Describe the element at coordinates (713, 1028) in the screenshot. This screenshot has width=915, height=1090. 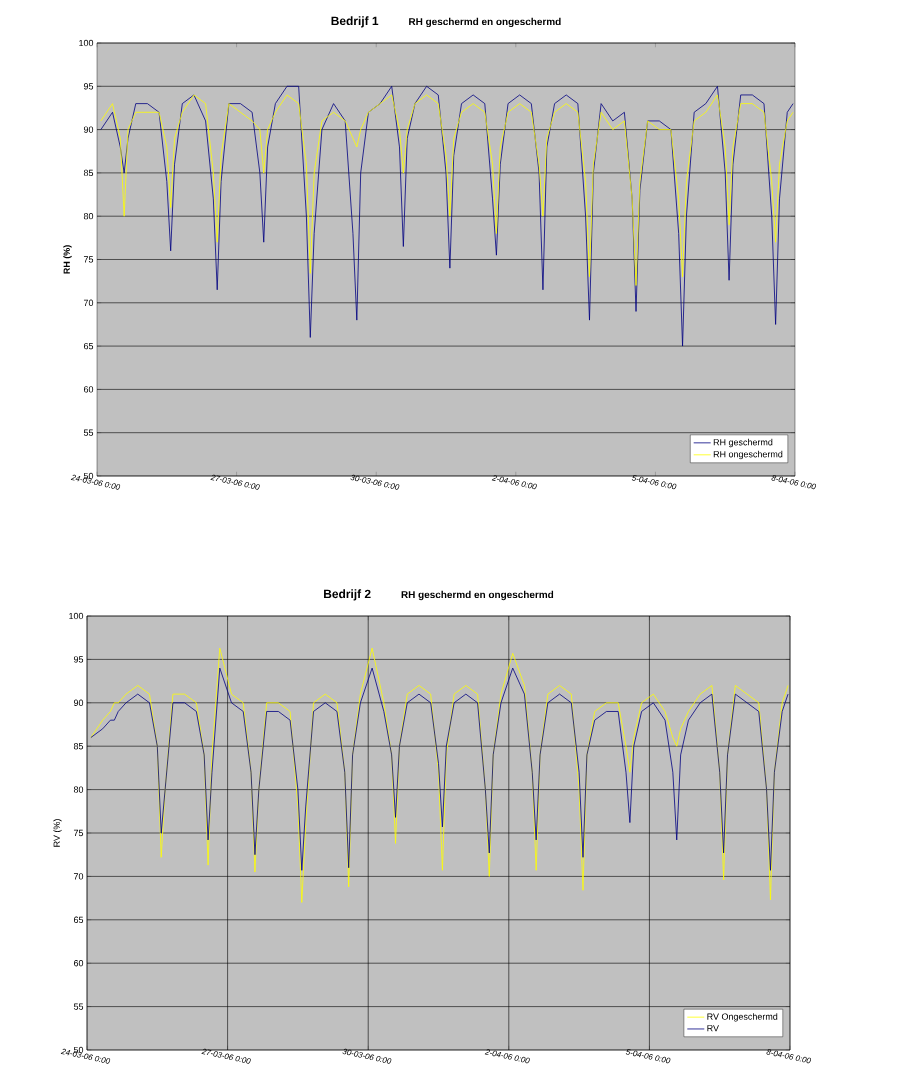
I see `legend-label: RV` at that location.